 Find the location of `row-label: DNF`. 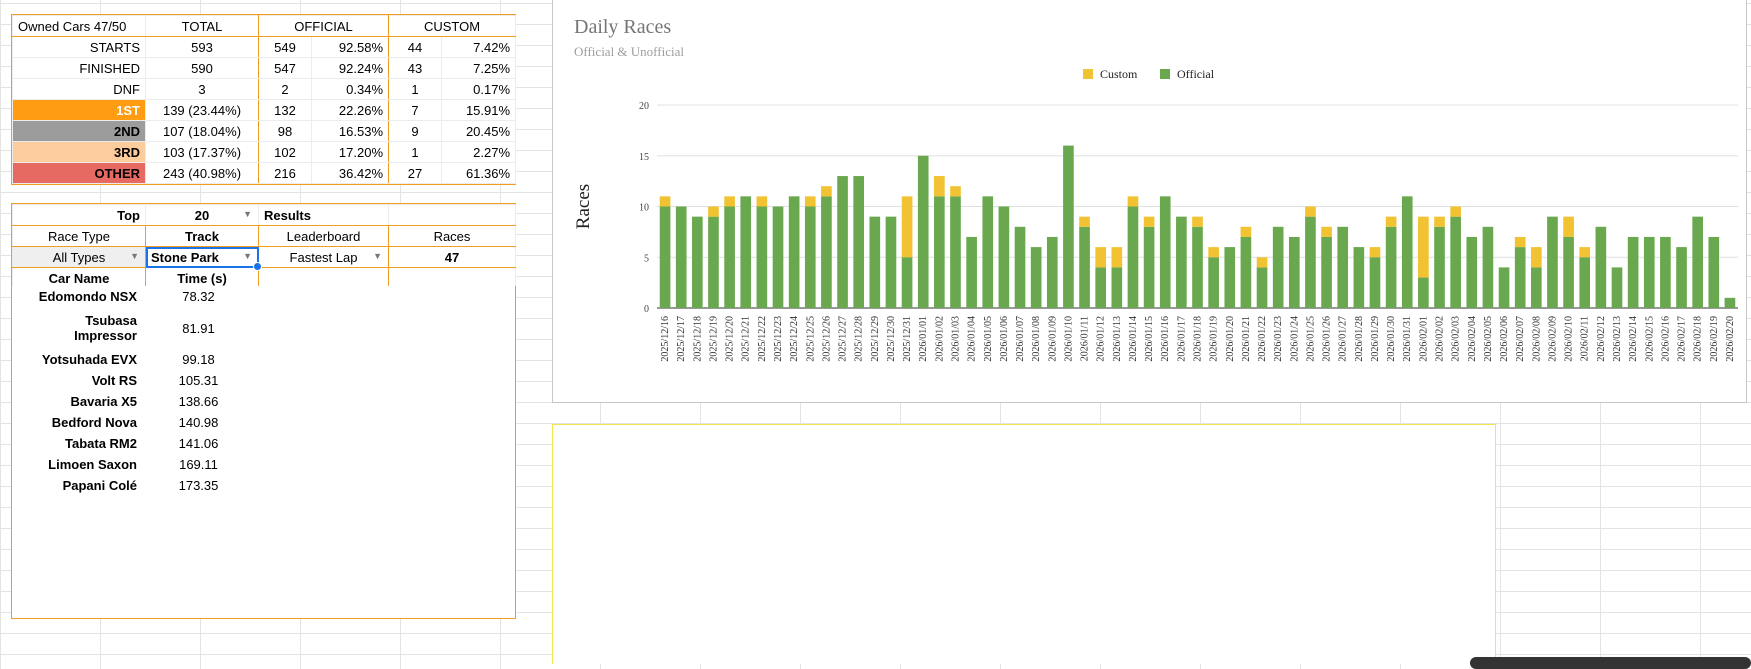

row-label: DNF is located at coordinates (79, 89).